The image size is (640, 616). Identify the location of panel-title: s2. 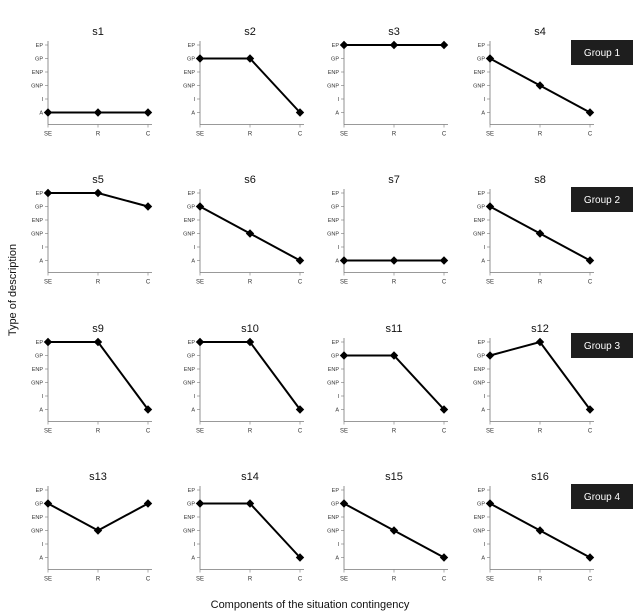
(250, 32).